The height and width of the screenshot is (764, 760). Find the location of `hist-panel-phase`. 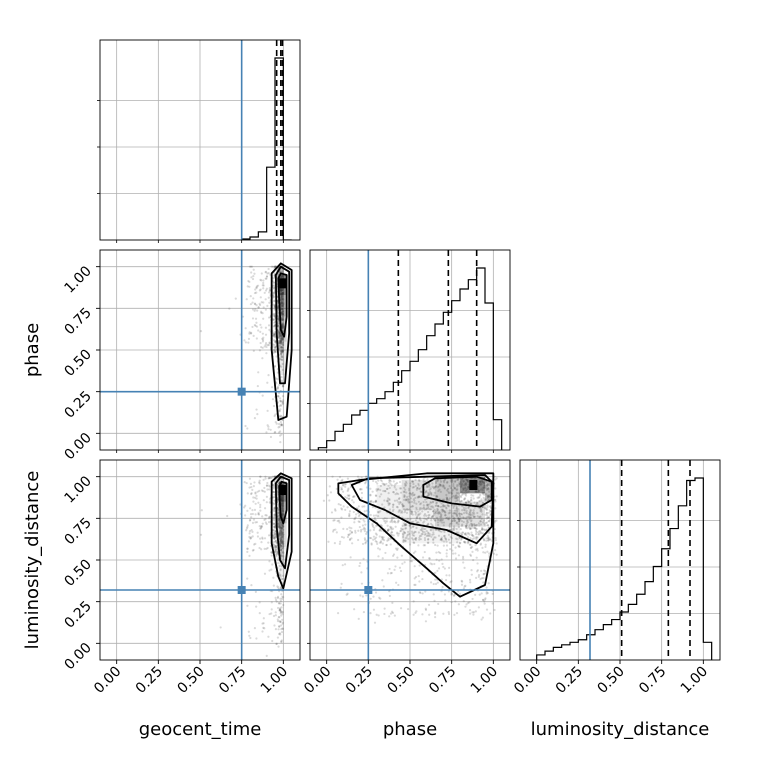

hist-panel-phase is located at coordinates (410, 350).